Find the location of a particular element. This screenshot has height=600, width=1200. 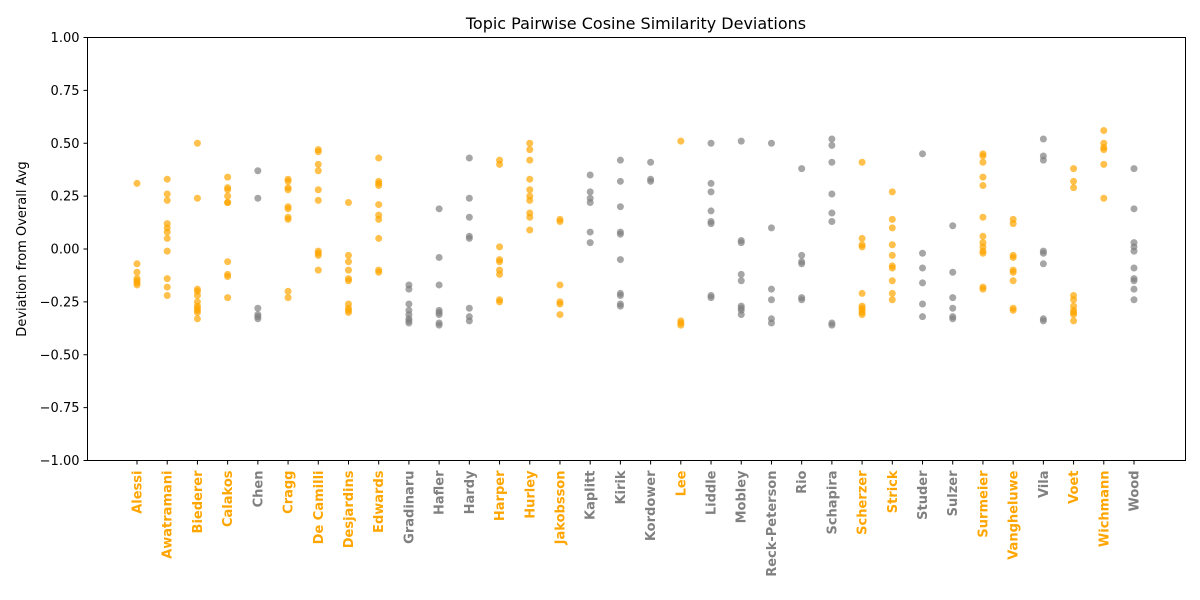

y-axis-ticks: −1.00 −0.75 −0.50 −0.25 0.00 0.25 0.50 0.75 1.00 is located at coordinates (64, 250).